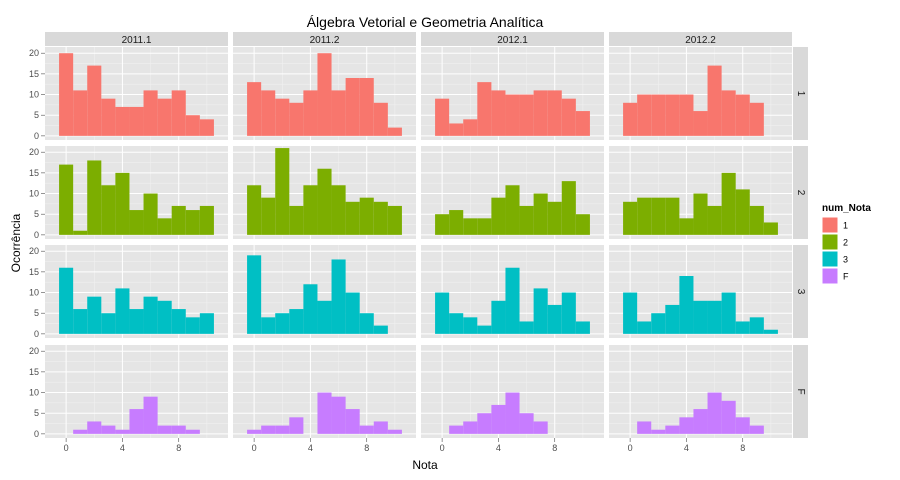 Image resolution: width=900 pixels, height=480 pixels. What do you see at coordinates (800, 94) in the screenshot?
I see `facet-strip-row-label: 1` at bounding box center [800, 94].